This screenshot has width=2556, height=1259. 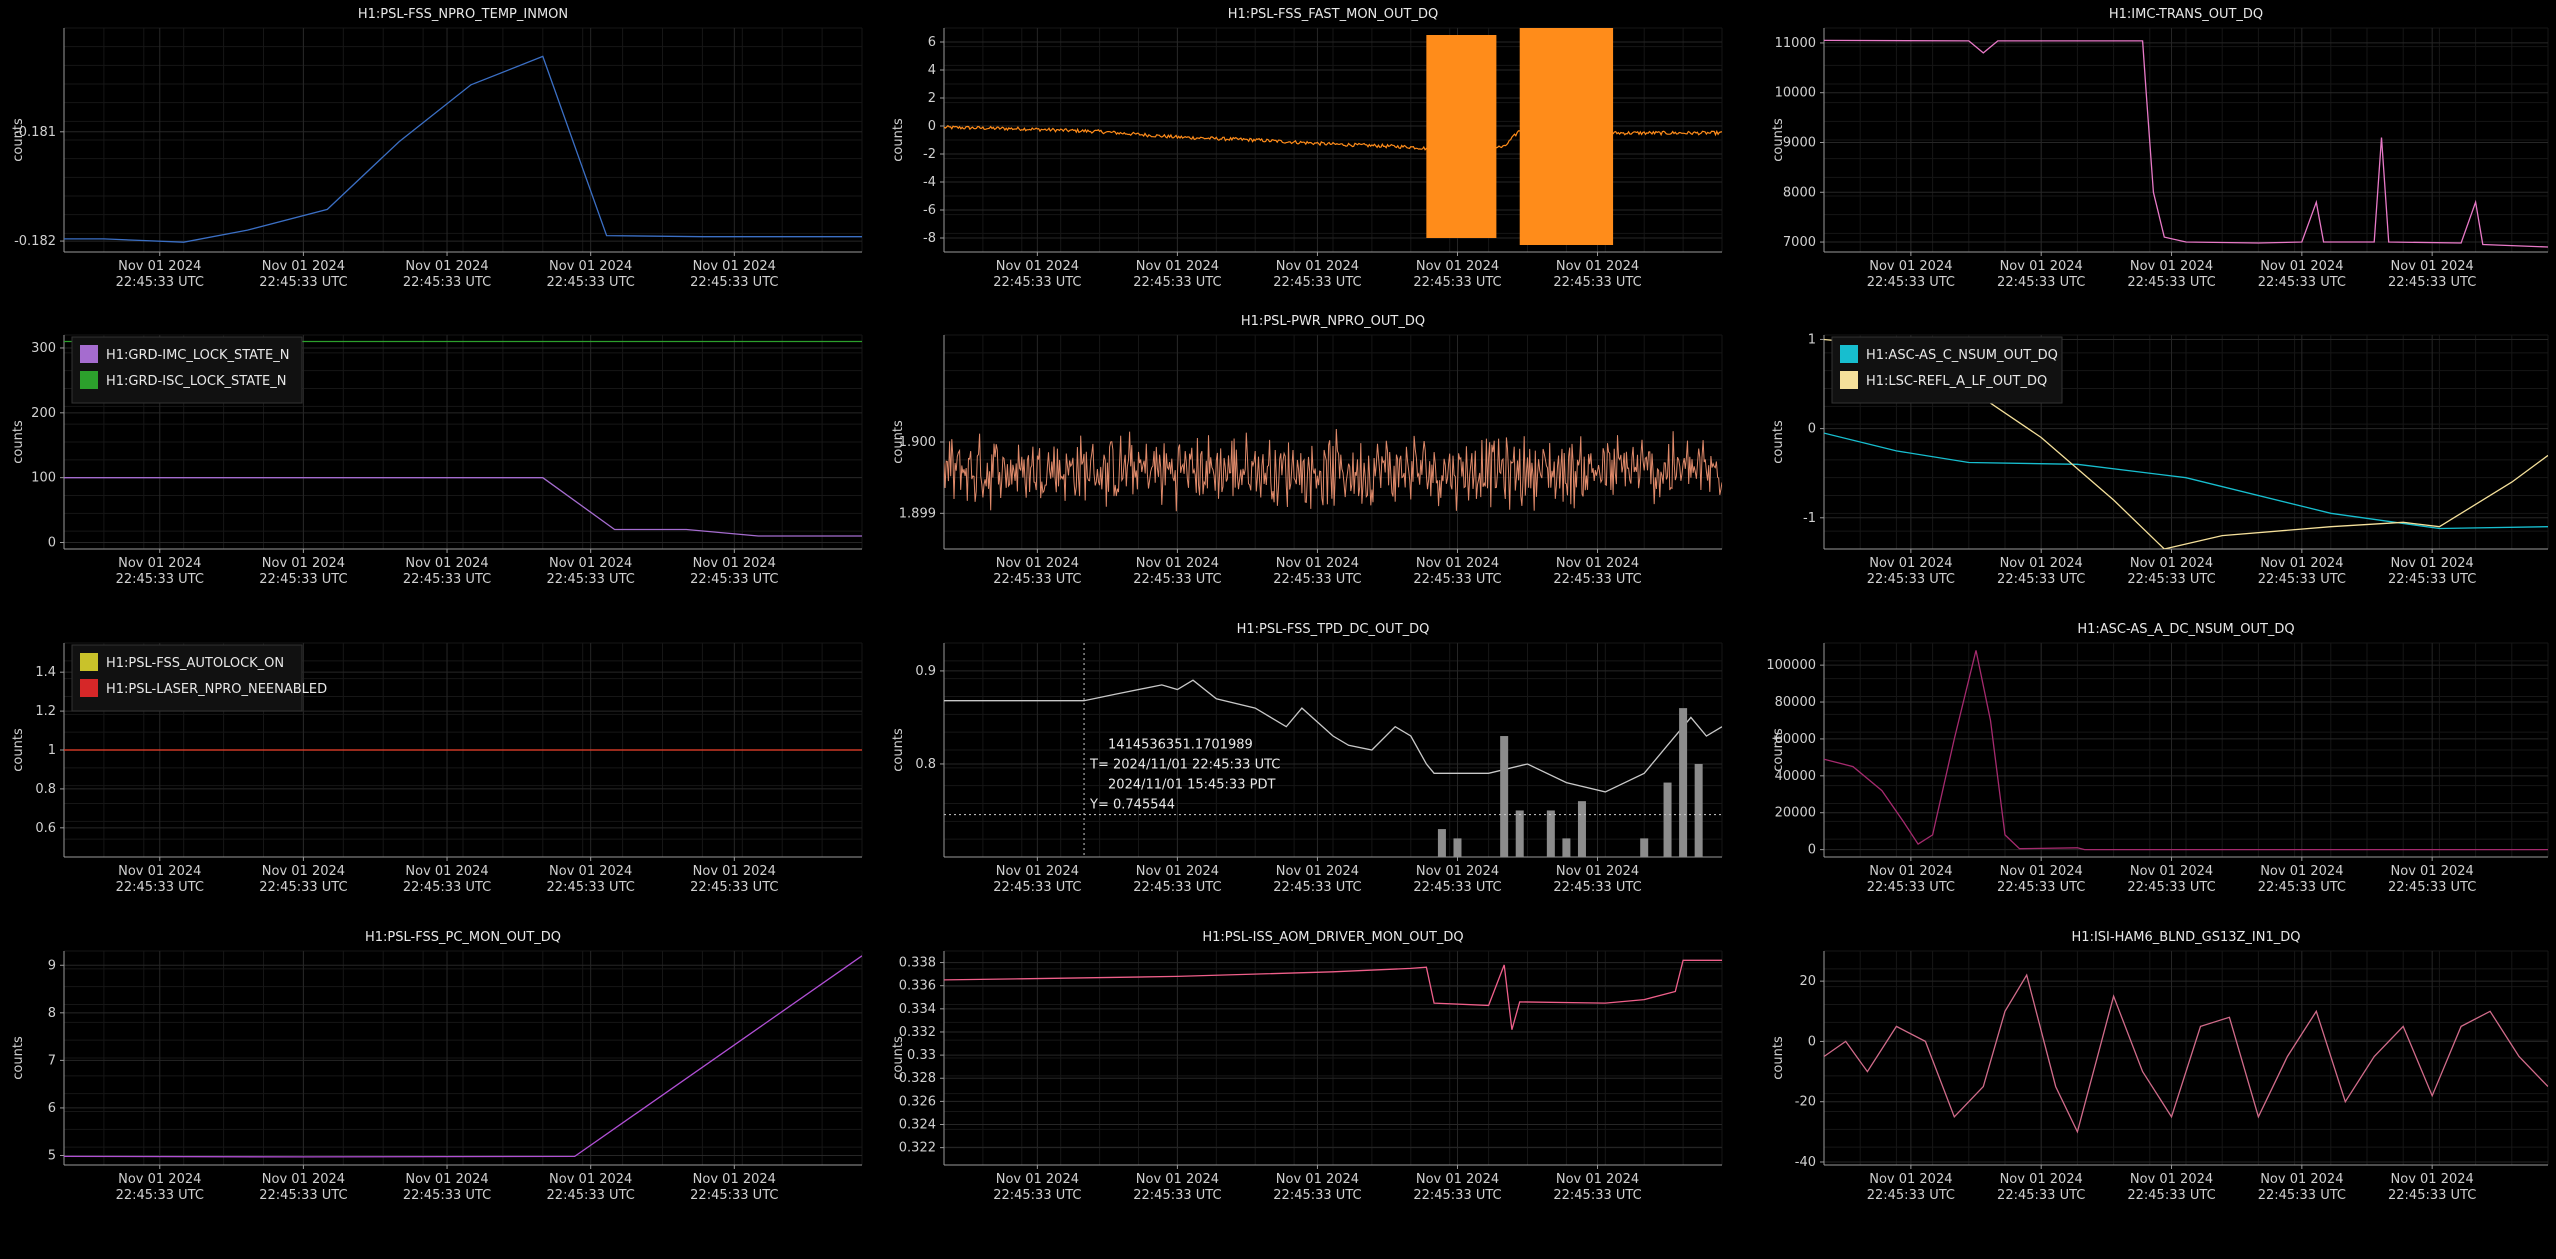 I want to click on y-tick-label: 8, so click(x=52, y=1013).